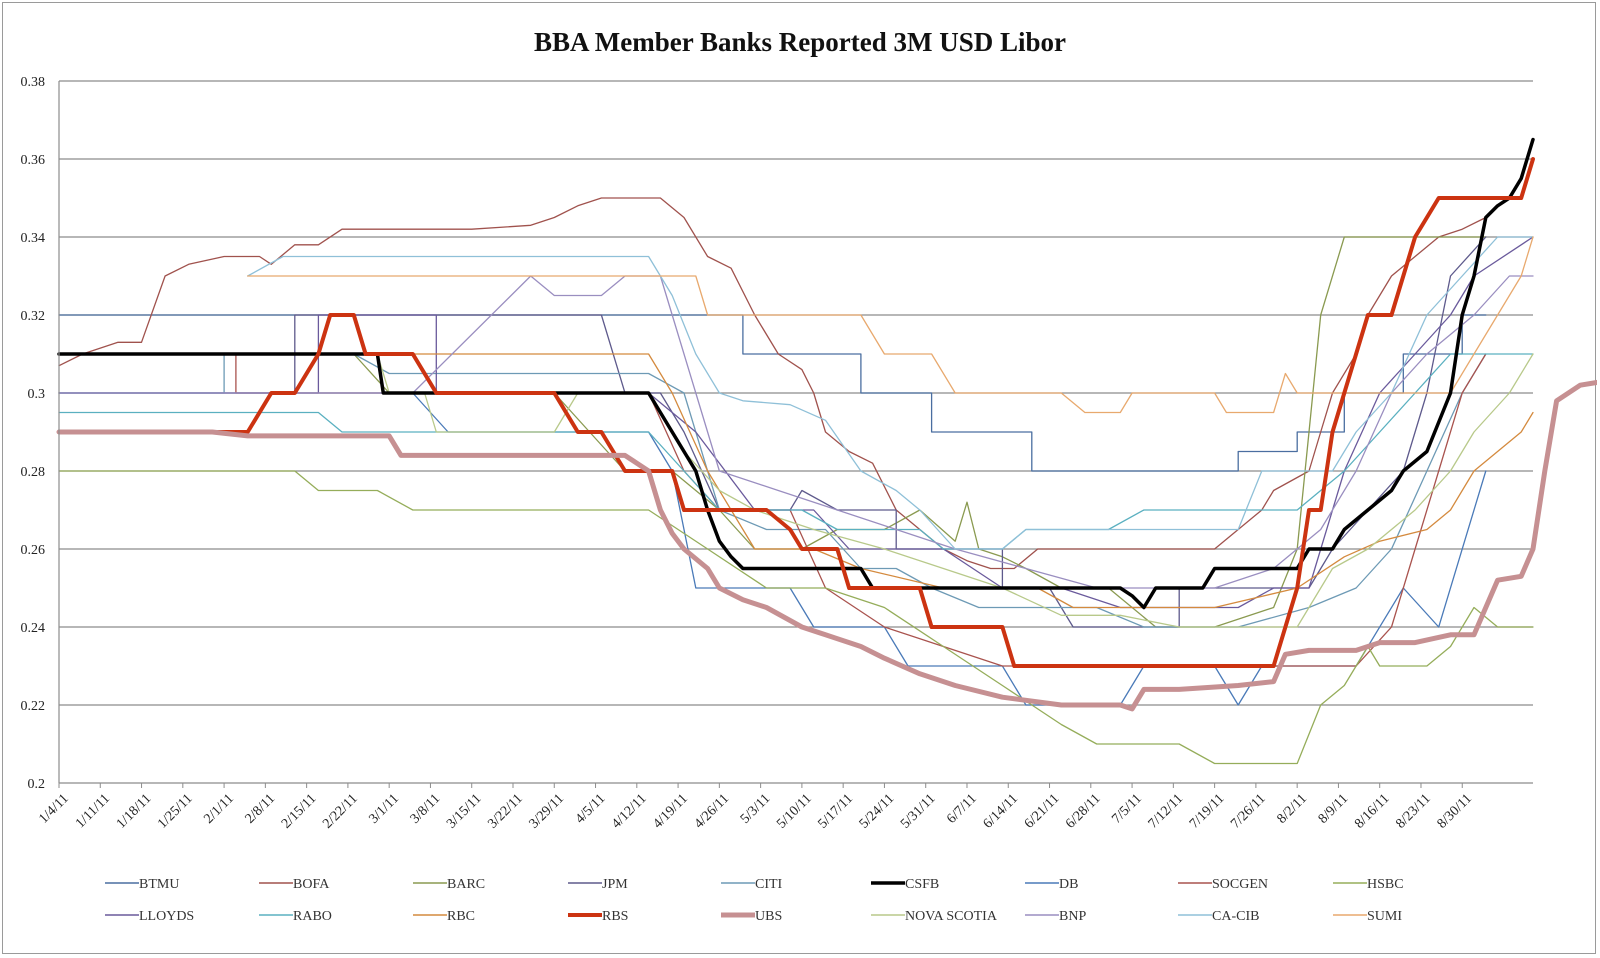 The width and height of the screenshot is (1600, 958). What do you see at coordinates (1240, 884) in the screenshot?
I see `legend-label: SOCGEN` at bounding box center [1240, 884].